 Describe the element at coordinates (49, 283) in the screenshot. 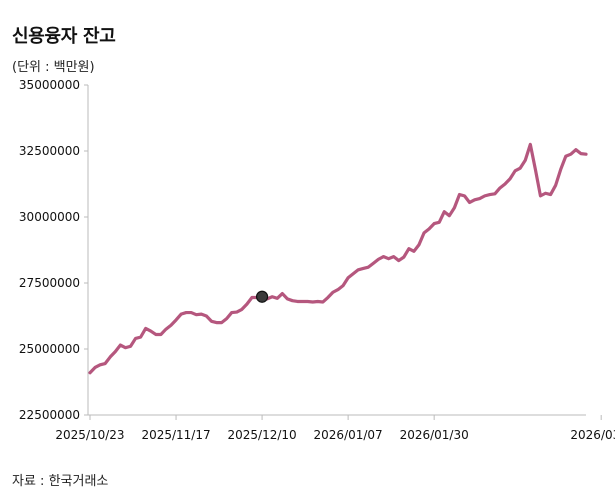

I see `y-tick-label: 27500000` at that location.